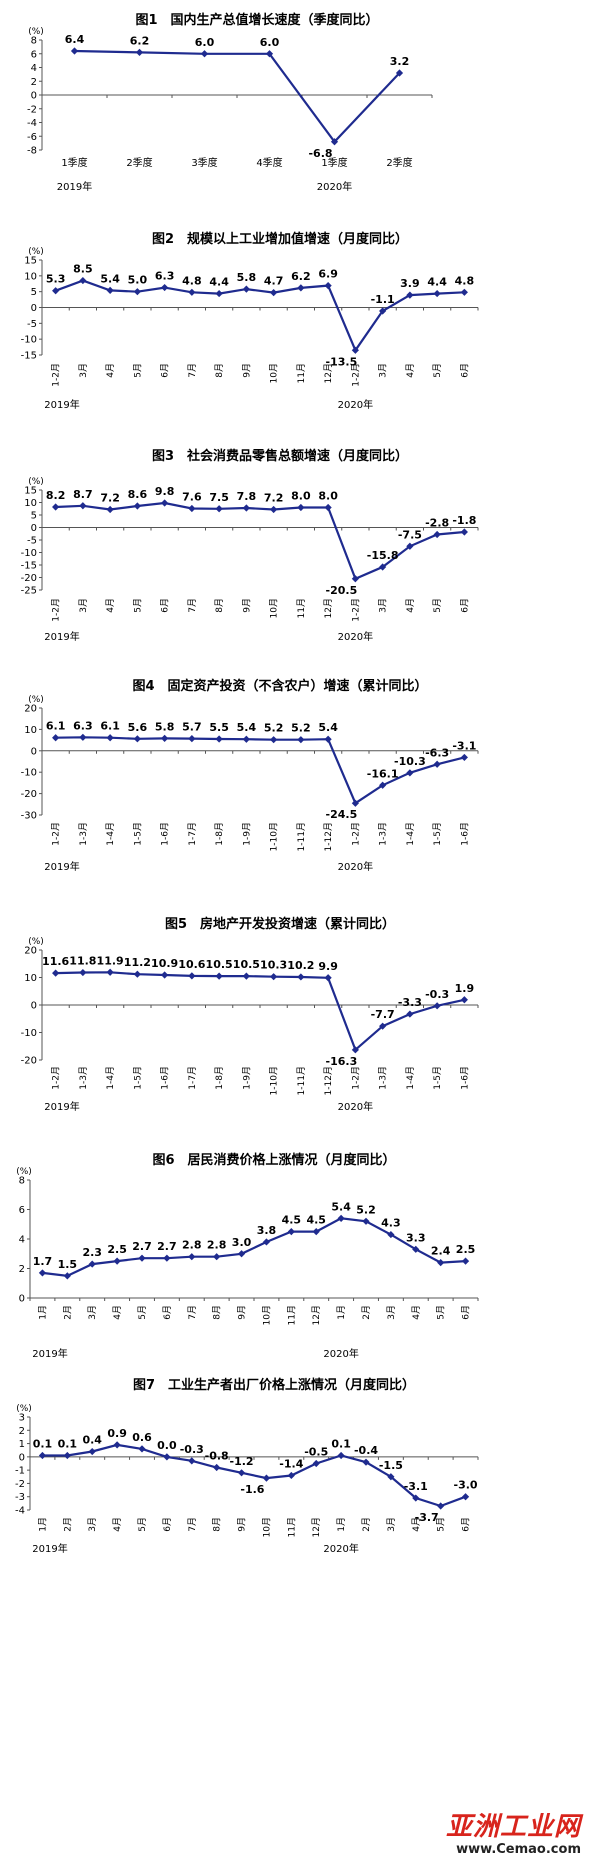 The height and width of the screenshot is (1863, 589). Describe the element at coordinates (400, 61) in the screenshot. I see `data-label: 3.2` at that location.